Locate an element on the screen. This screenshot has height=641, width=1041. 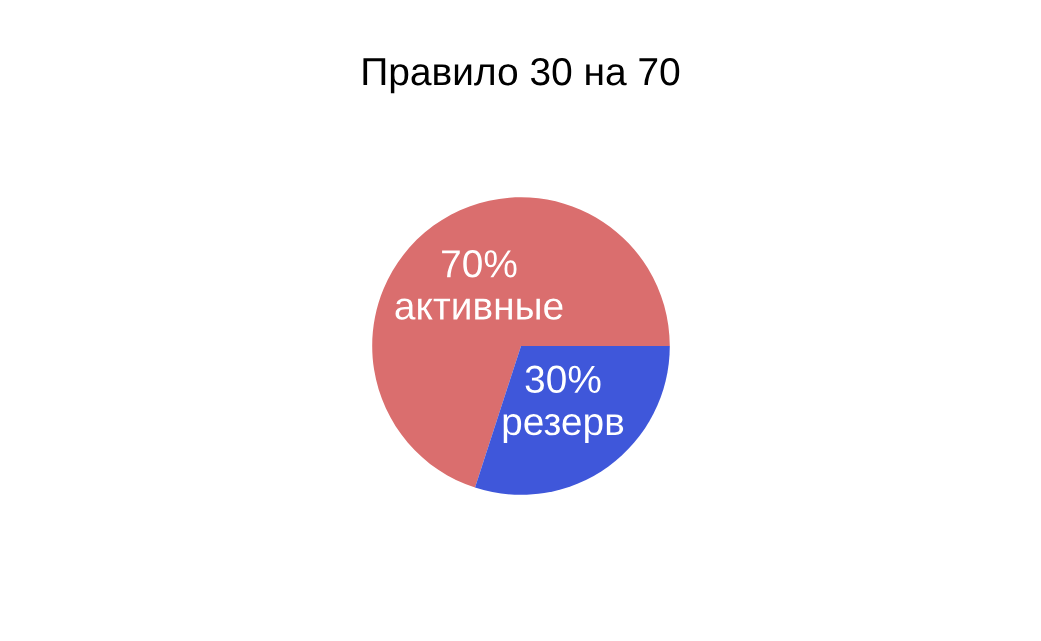
data-label: 70% is located at coordinates (479, 264).